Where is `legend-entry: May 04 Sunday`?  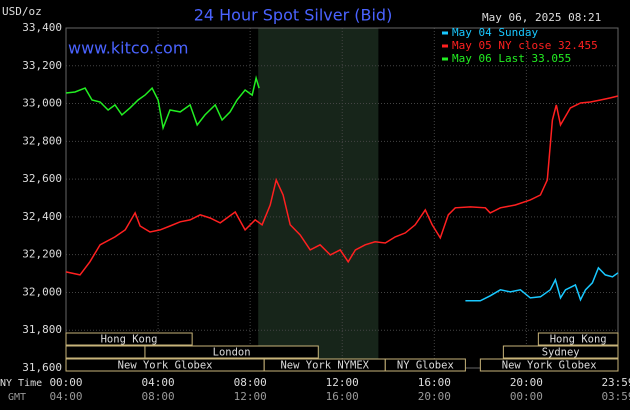 legend-entry: May 04 Sunday is located at coordinates (495, 32).